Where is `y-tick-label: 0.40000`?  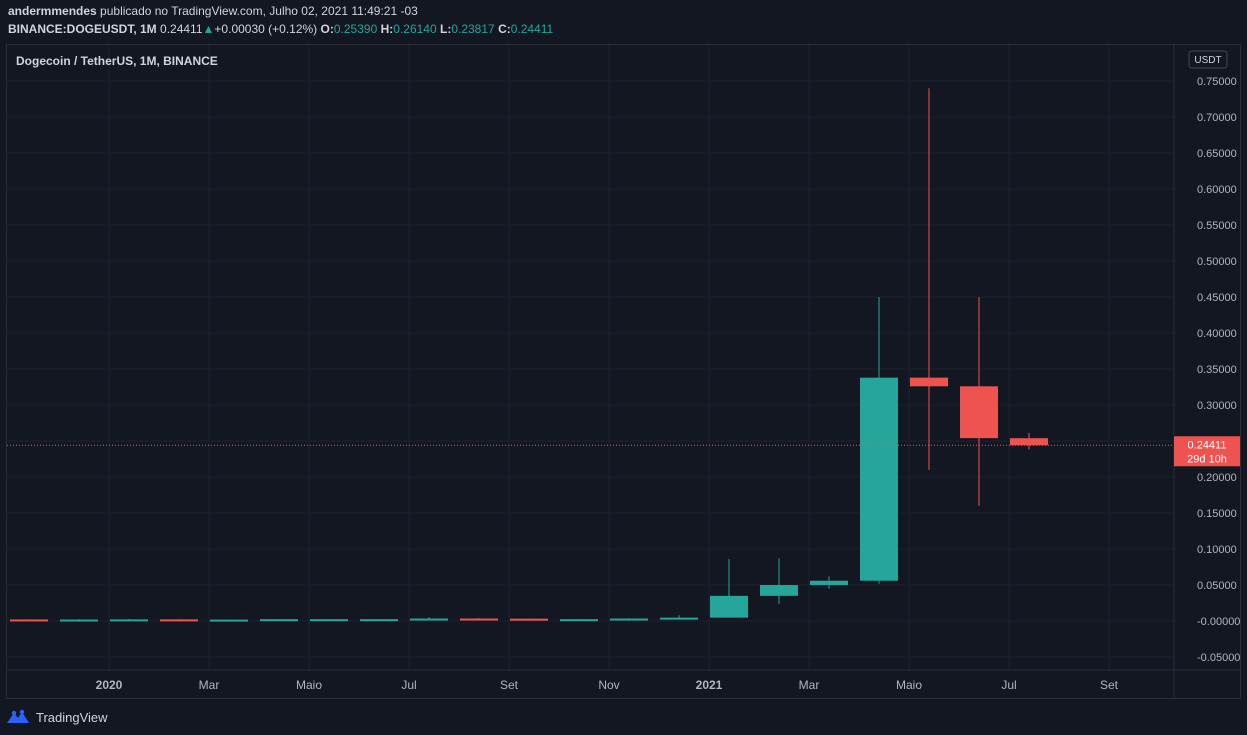 y-tick-label: 0.40000 is located at coordinates (1217, 334).